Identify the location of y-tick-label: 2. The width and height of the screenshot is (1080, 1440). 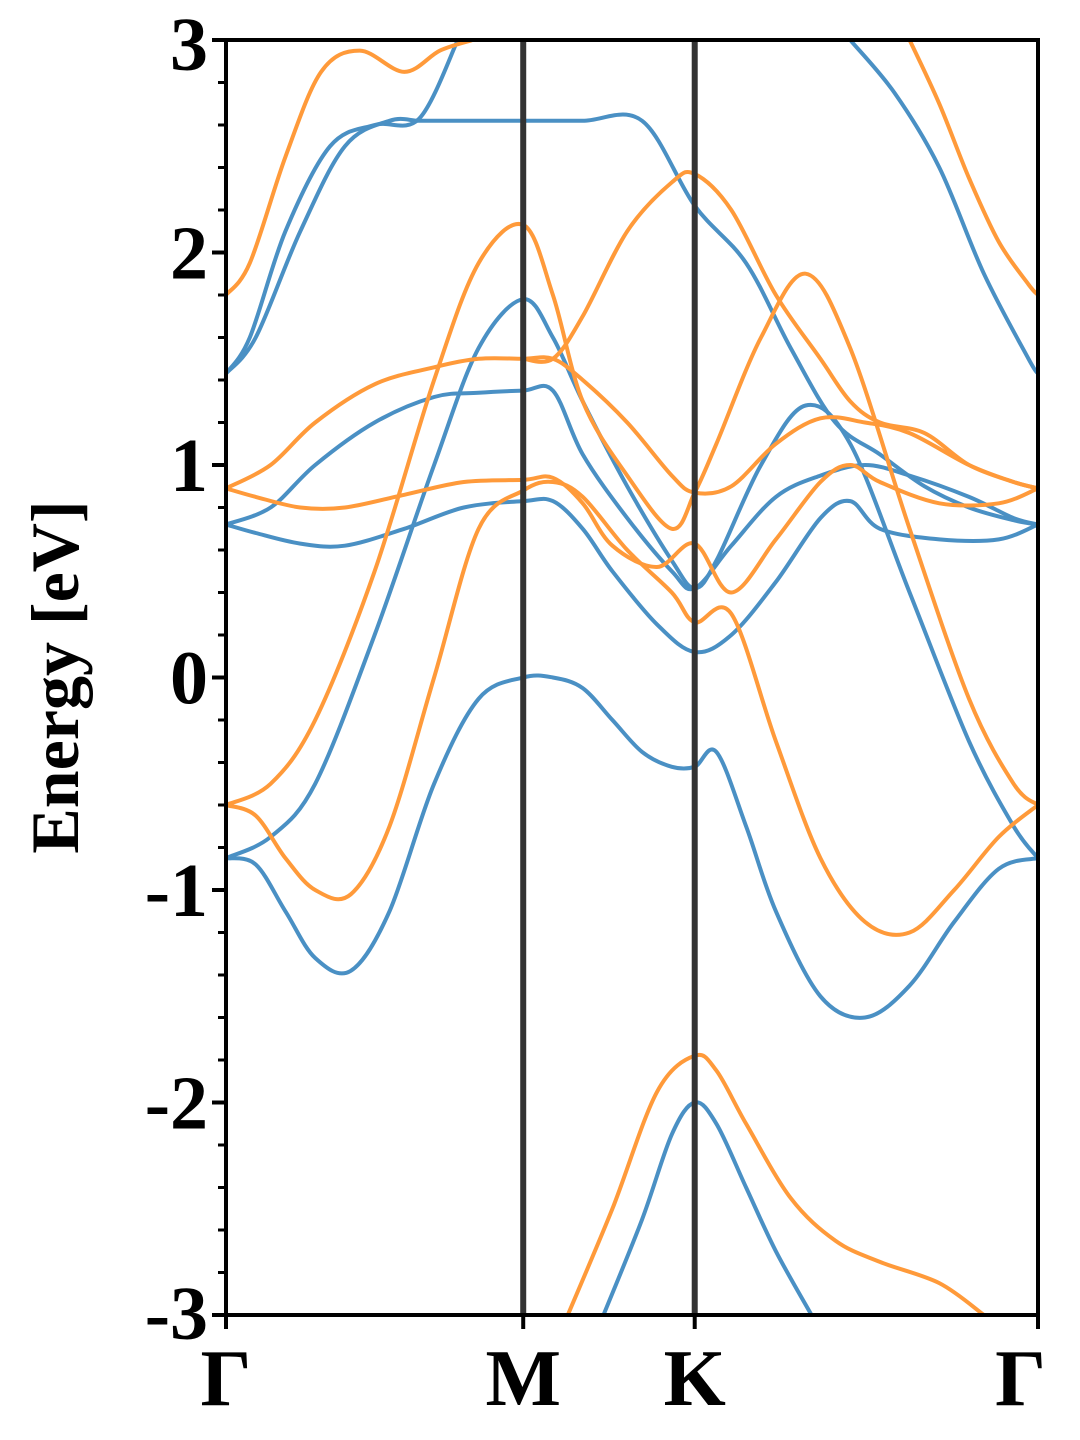
(189, 254).